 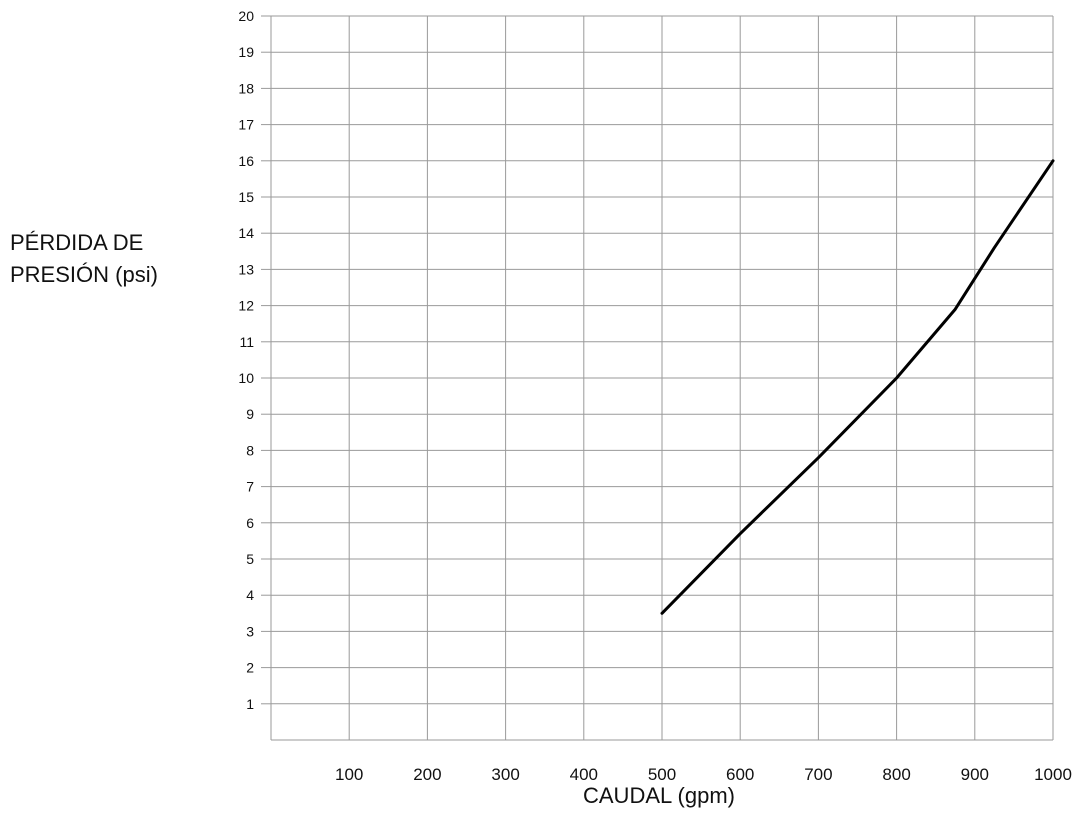 I want to click on x-tick-label-1000: 1000, so click(x=1053, y=774).